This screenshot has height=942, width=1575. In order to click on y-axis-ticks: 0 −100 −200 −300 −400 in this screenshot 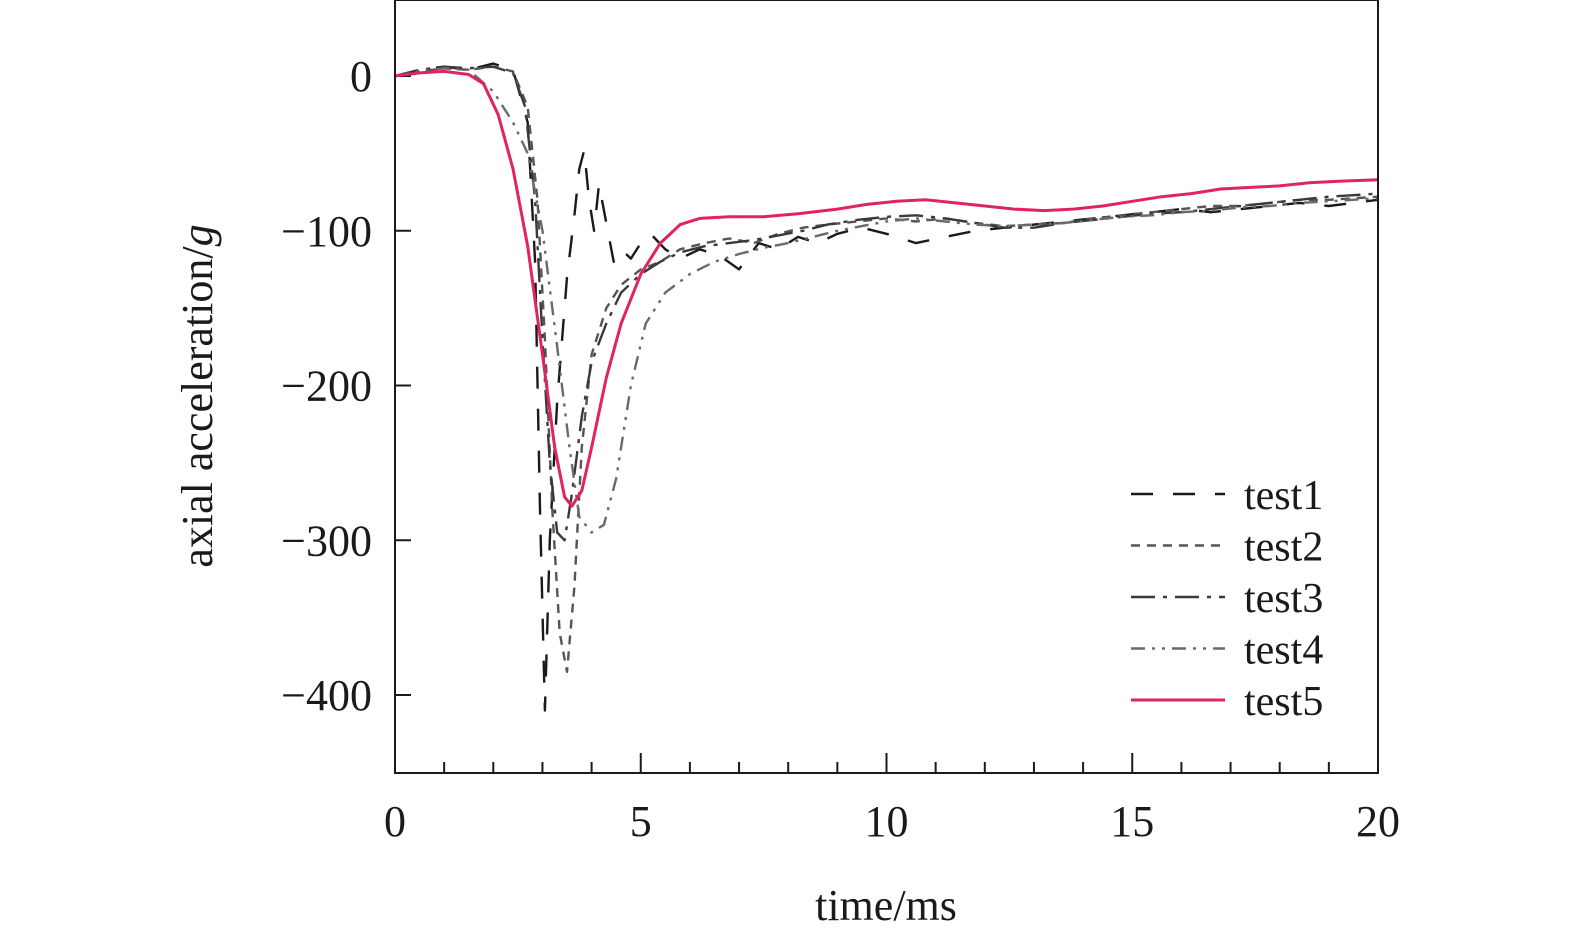, I will do `click(346, 386)`.